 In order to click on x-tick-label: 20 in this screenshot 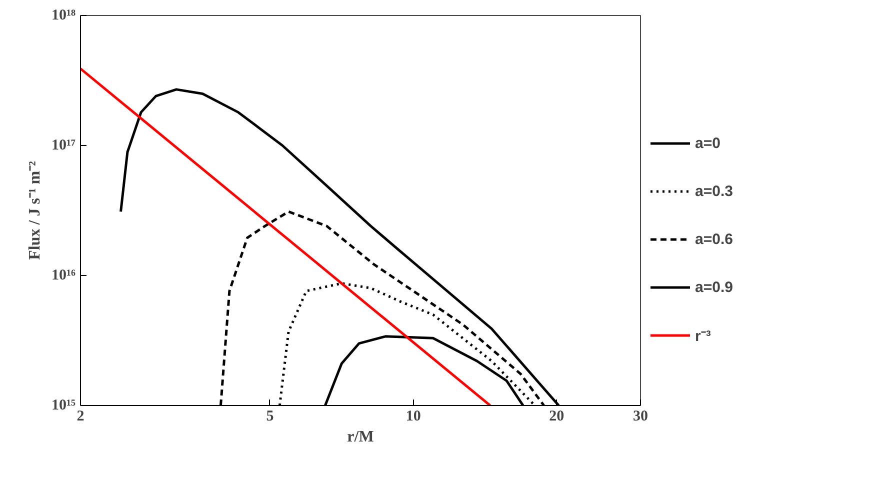, I will do `click(556, 416)`.